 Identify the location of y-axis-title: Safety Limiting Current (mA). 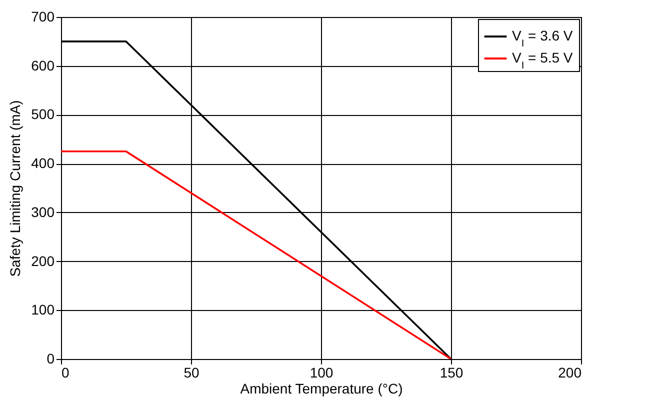
(15, 188).